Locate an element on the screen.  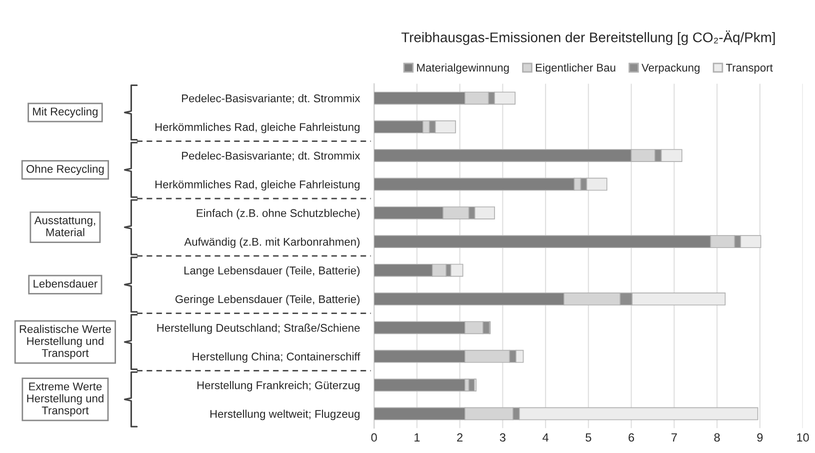
y-tick-label: Aufwändig (z.B. mit Karbonrahmen) is located at coordinates (272, 243).